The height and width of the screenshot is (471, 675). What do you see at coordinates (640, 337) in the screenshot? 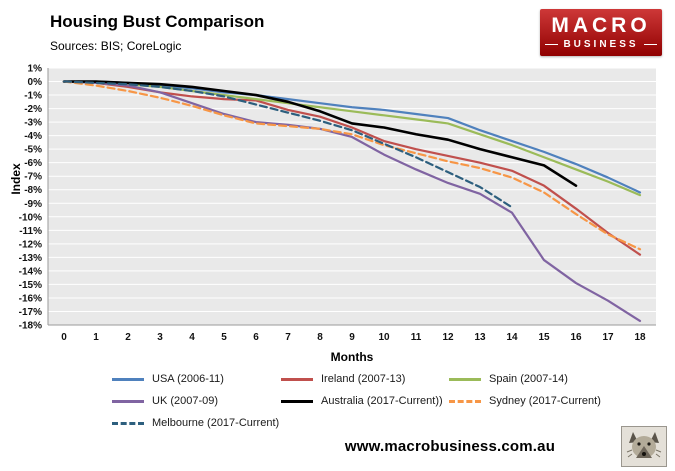
I see `x-tick-label: 18` at bounding box center [640, 337].